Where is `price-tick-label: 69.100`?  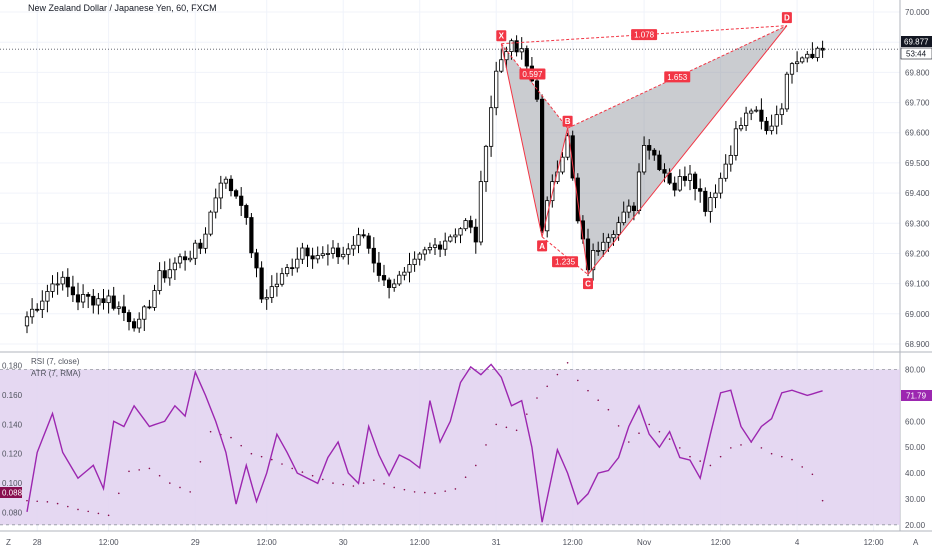
price-tick-label: 69.100 is located at coordinates (917, 284).